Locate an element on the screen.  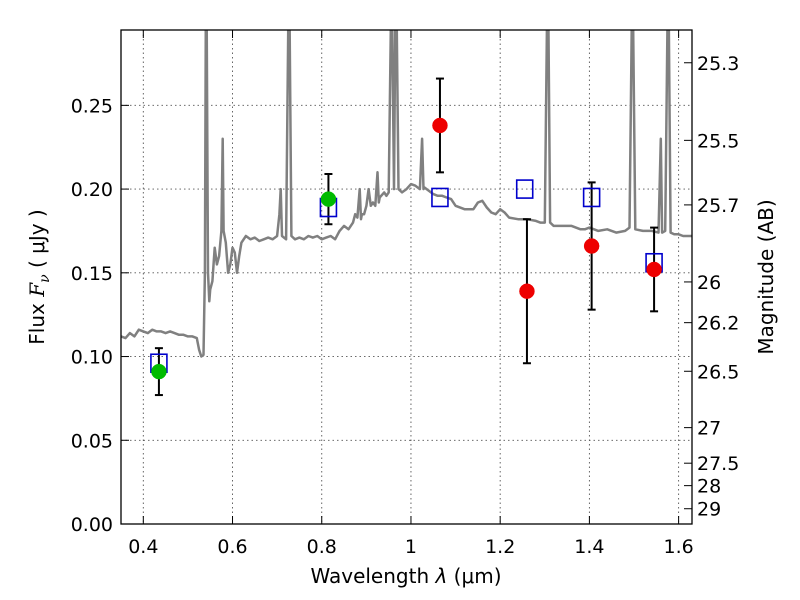
y-axis-label: Flux Fν ( μJy ) is located at coordinates (39, 276).